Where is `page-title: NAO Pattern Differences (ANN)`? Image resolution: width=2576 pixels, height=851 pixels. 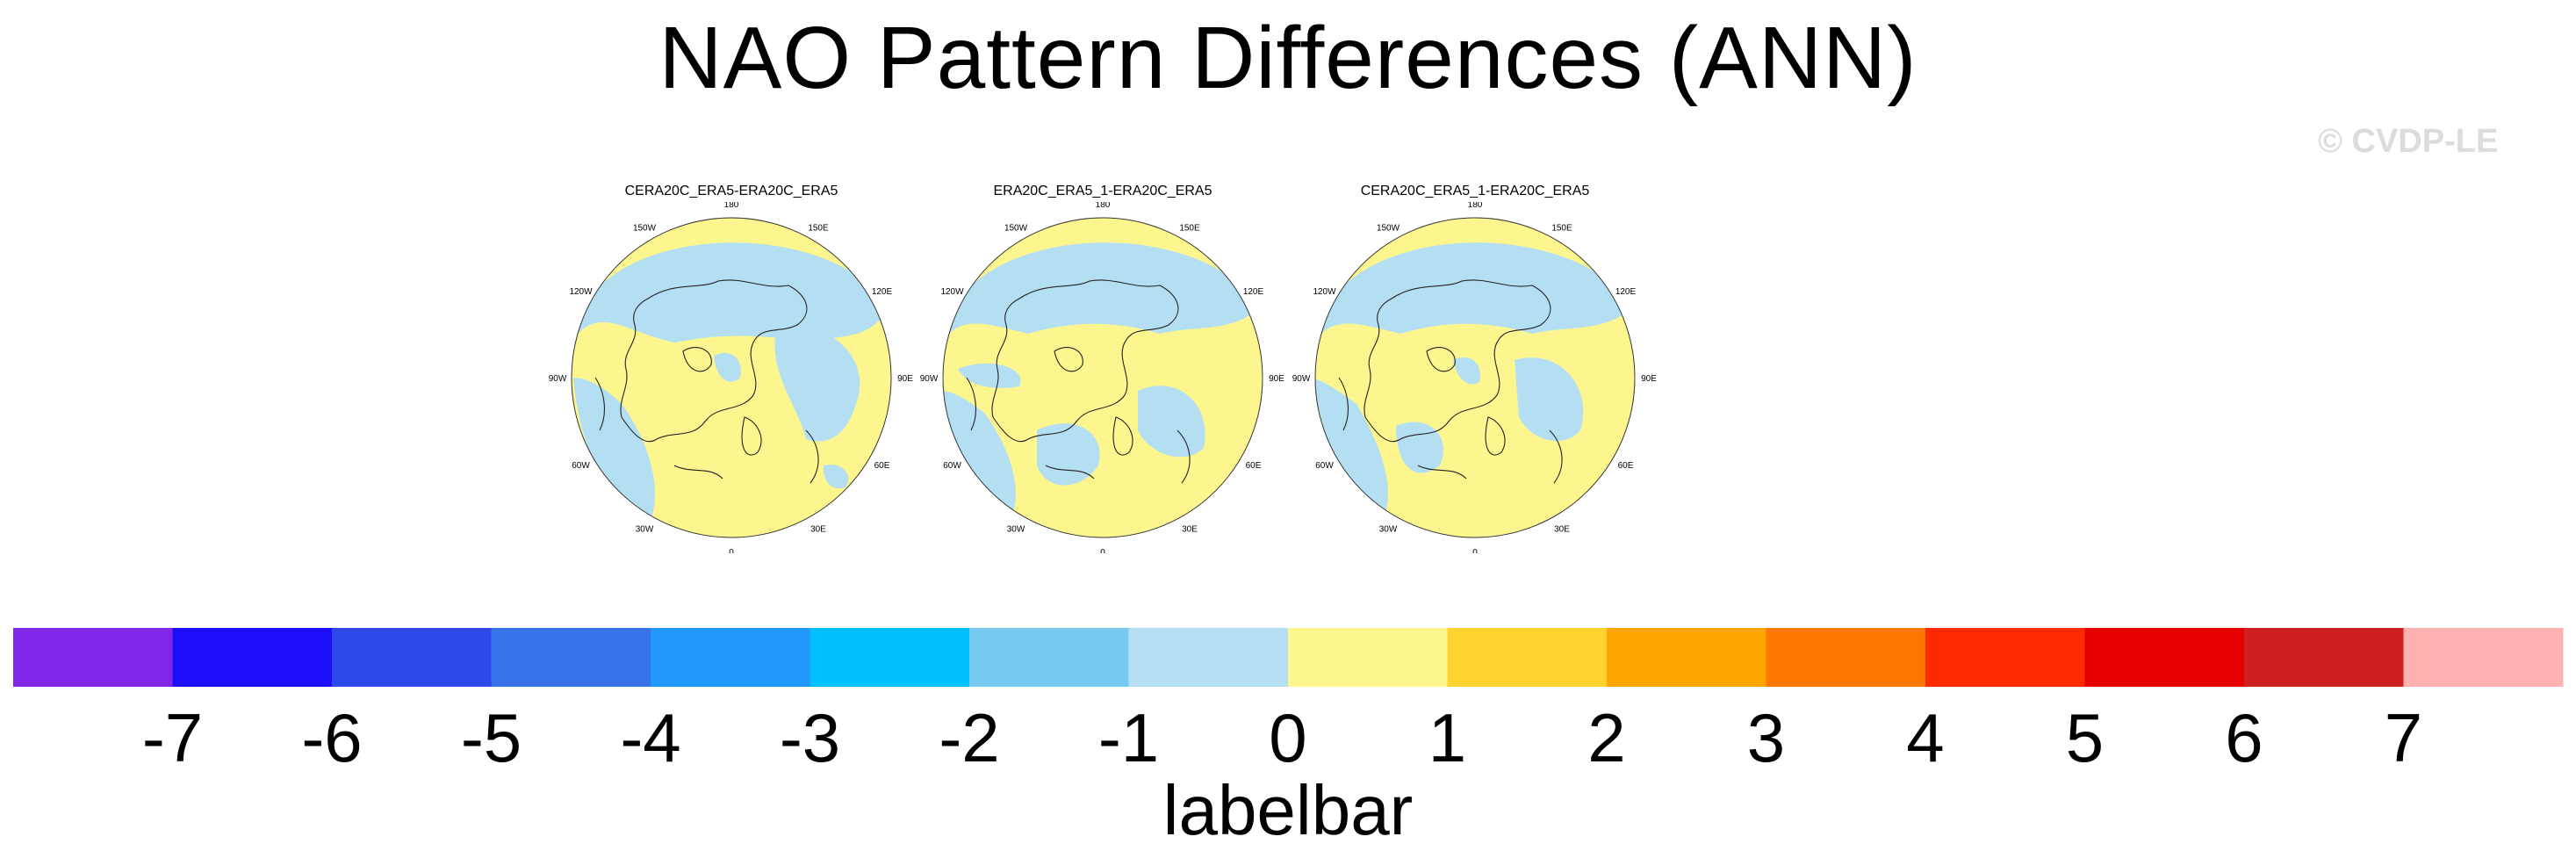 page-title: NAO Pattern Differences (ANN) is located at coordinates (1288, 58).